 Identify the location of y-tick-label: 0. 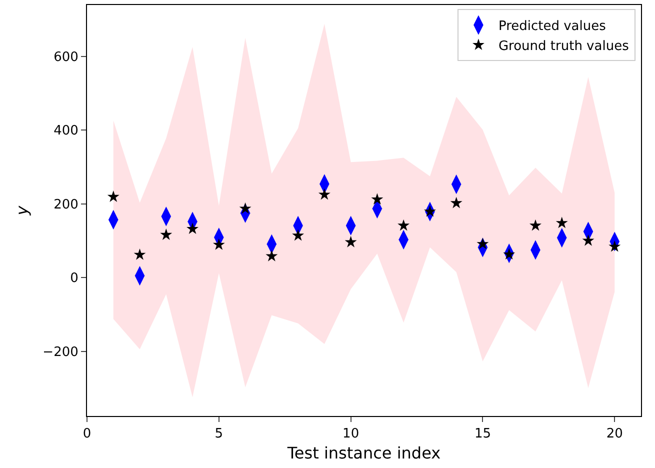
(74, 278).